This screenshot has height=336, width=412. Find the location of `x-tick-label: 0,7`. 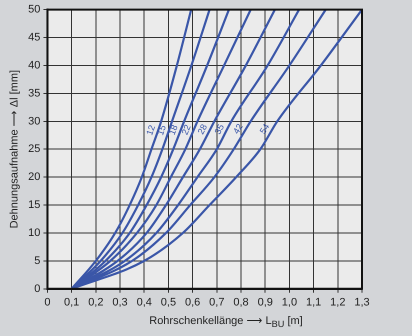

x-tick-label: 0,7 is located at coordinates (216, 302).